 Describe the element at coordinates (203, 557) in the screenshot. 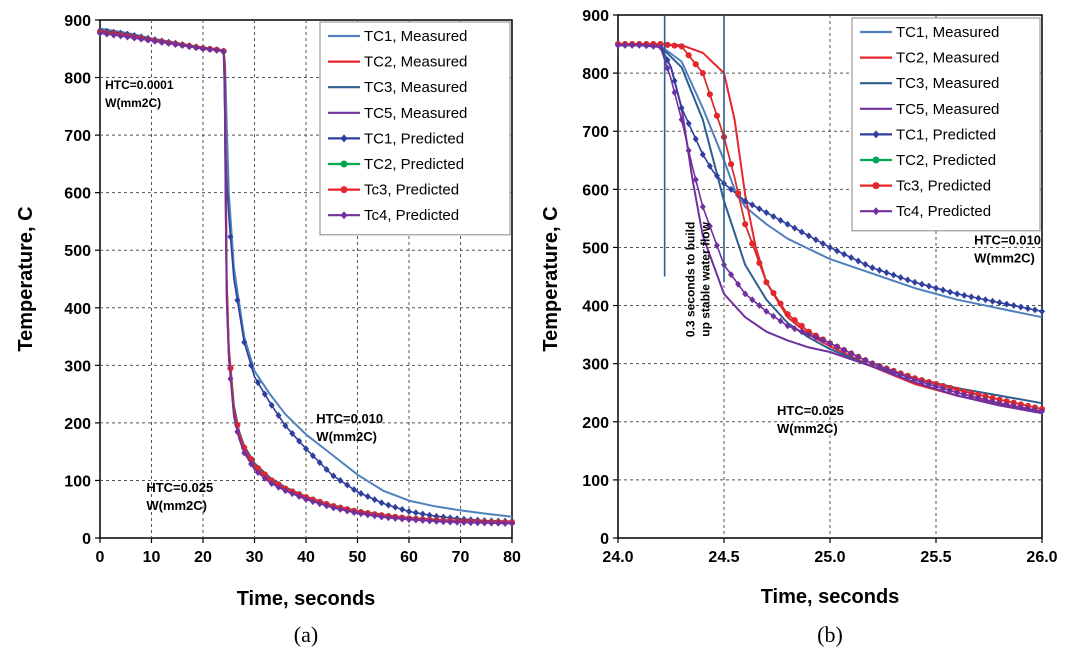

I see `x-tick-label: 20` at that location.